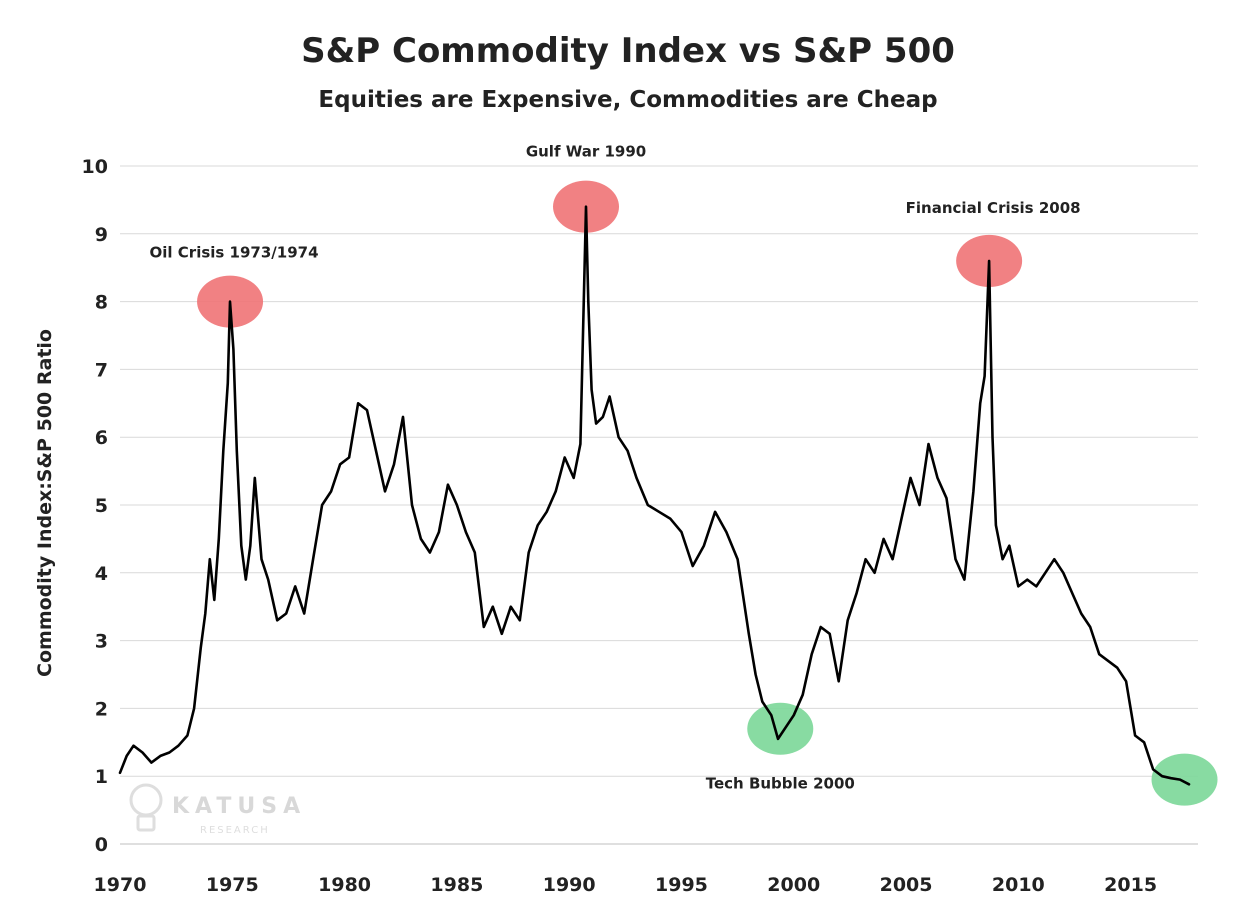 The width and height of the screenshot is (1236, 903). Describe the element at coordinates (993, 208) in the screenshot. I see `annotation-label-2: Financial Crisis 2008` at that location.